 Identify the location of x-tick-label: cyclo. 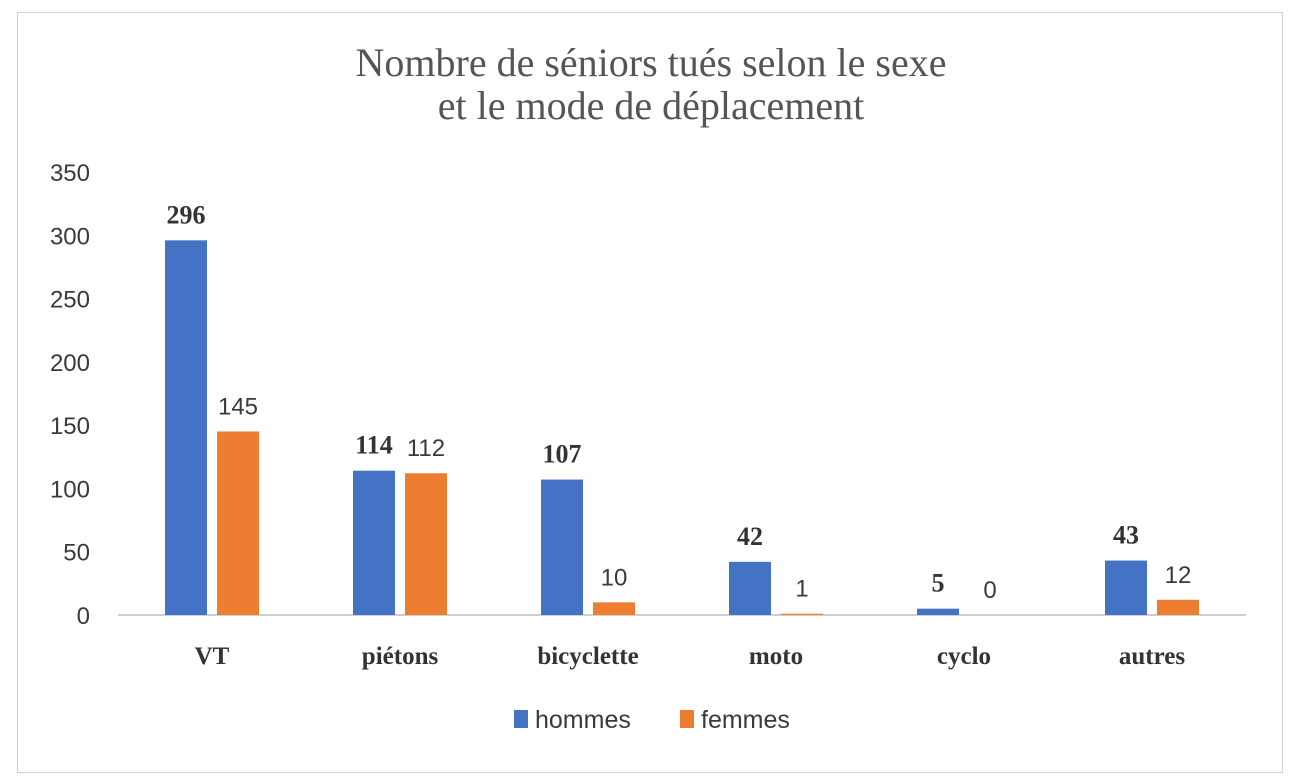
(964, 656).